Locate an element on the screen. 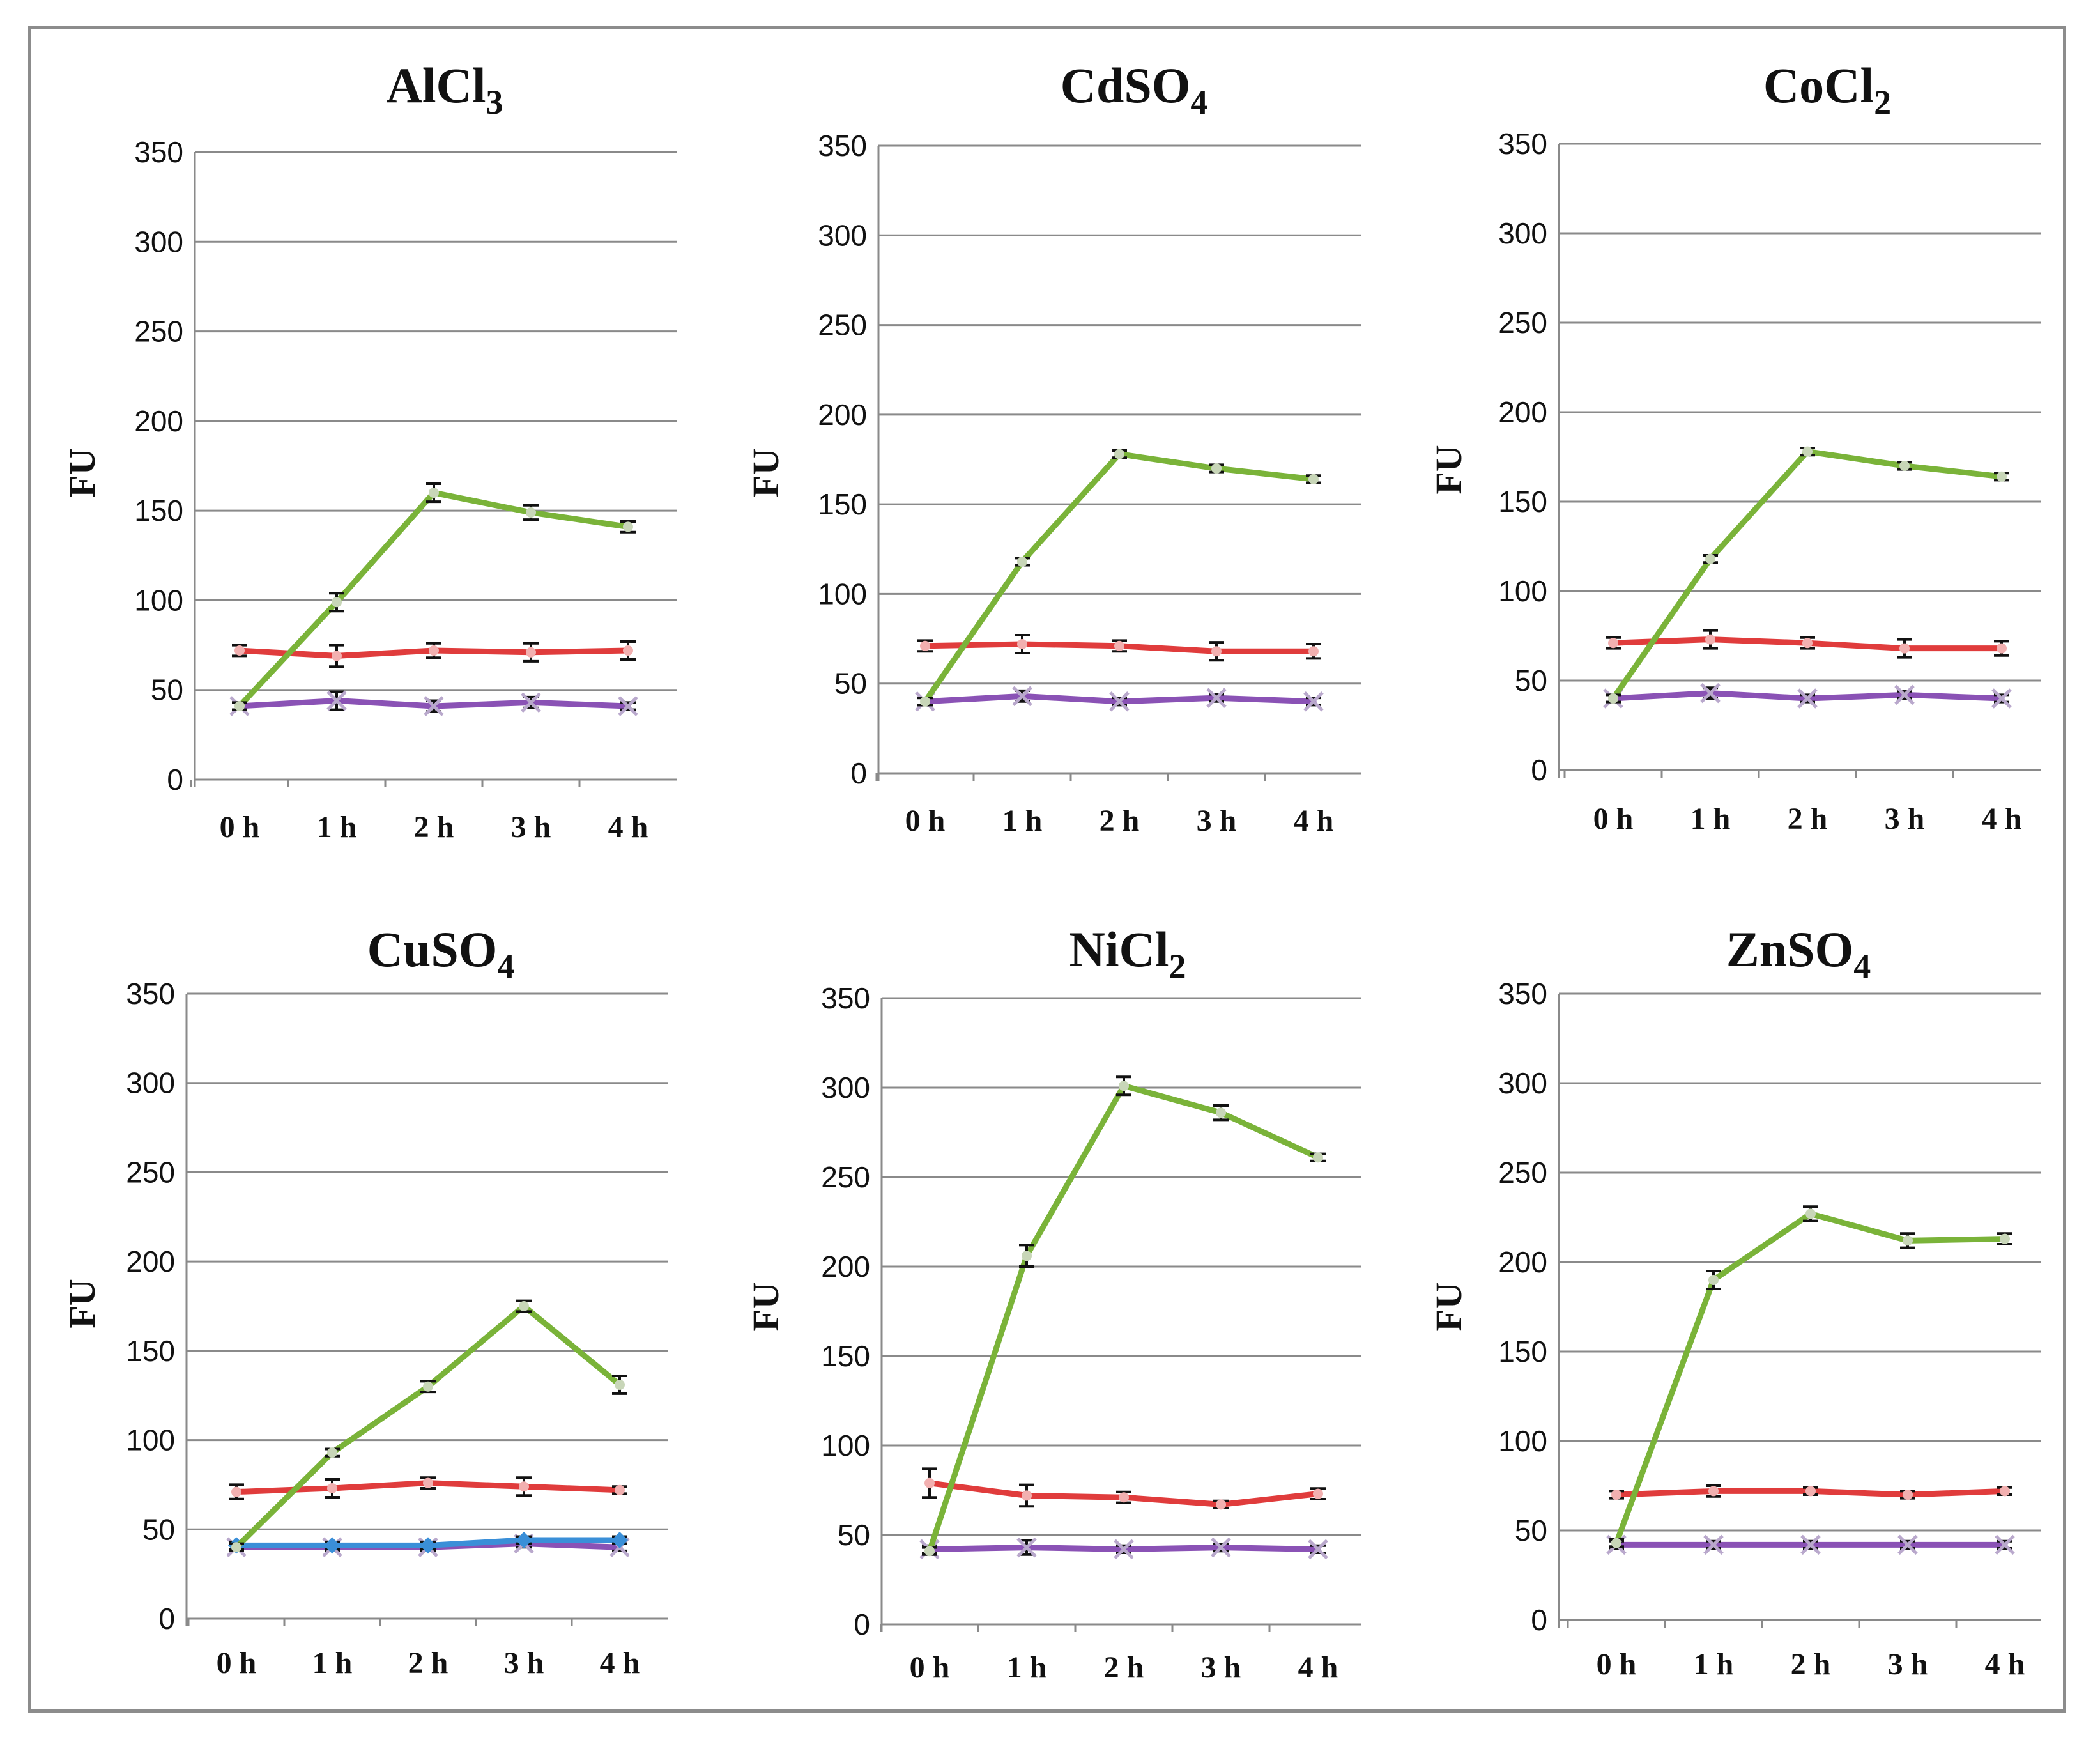  y-tick-label: 200 is located at coordinates (843, 414).